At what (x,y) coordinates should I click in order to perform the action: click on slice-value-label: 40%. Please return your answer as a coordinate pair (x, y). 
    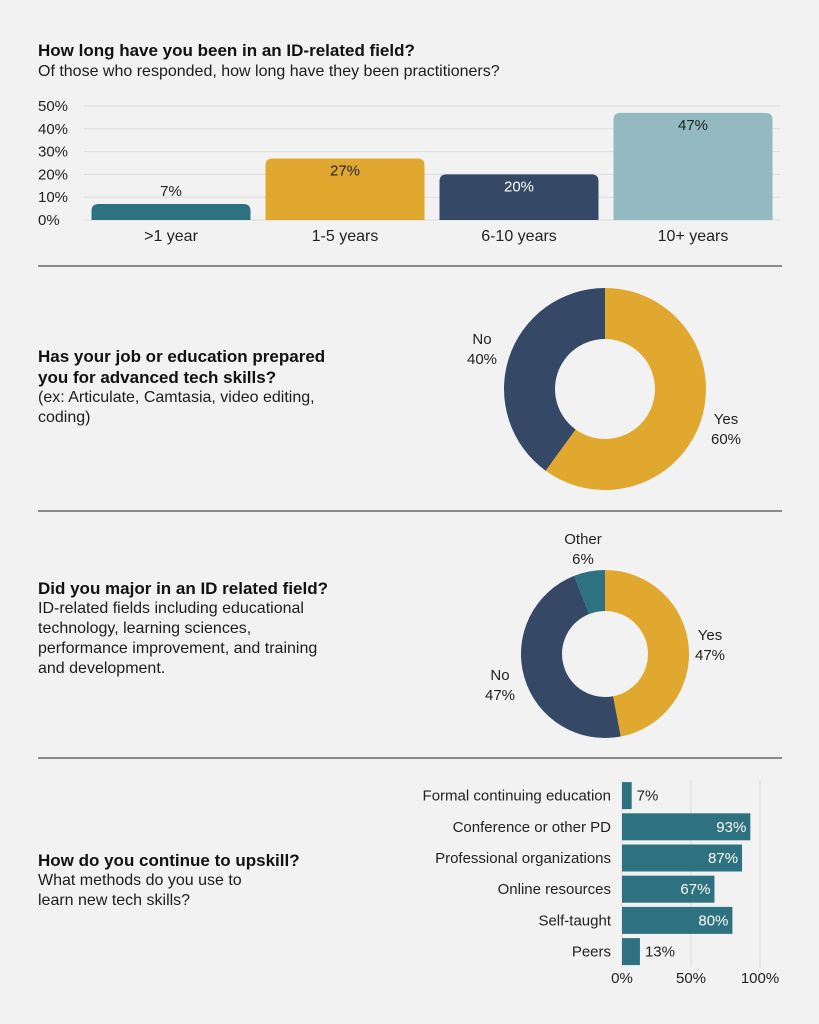
    Looking at the image, I should click on (482, 359).